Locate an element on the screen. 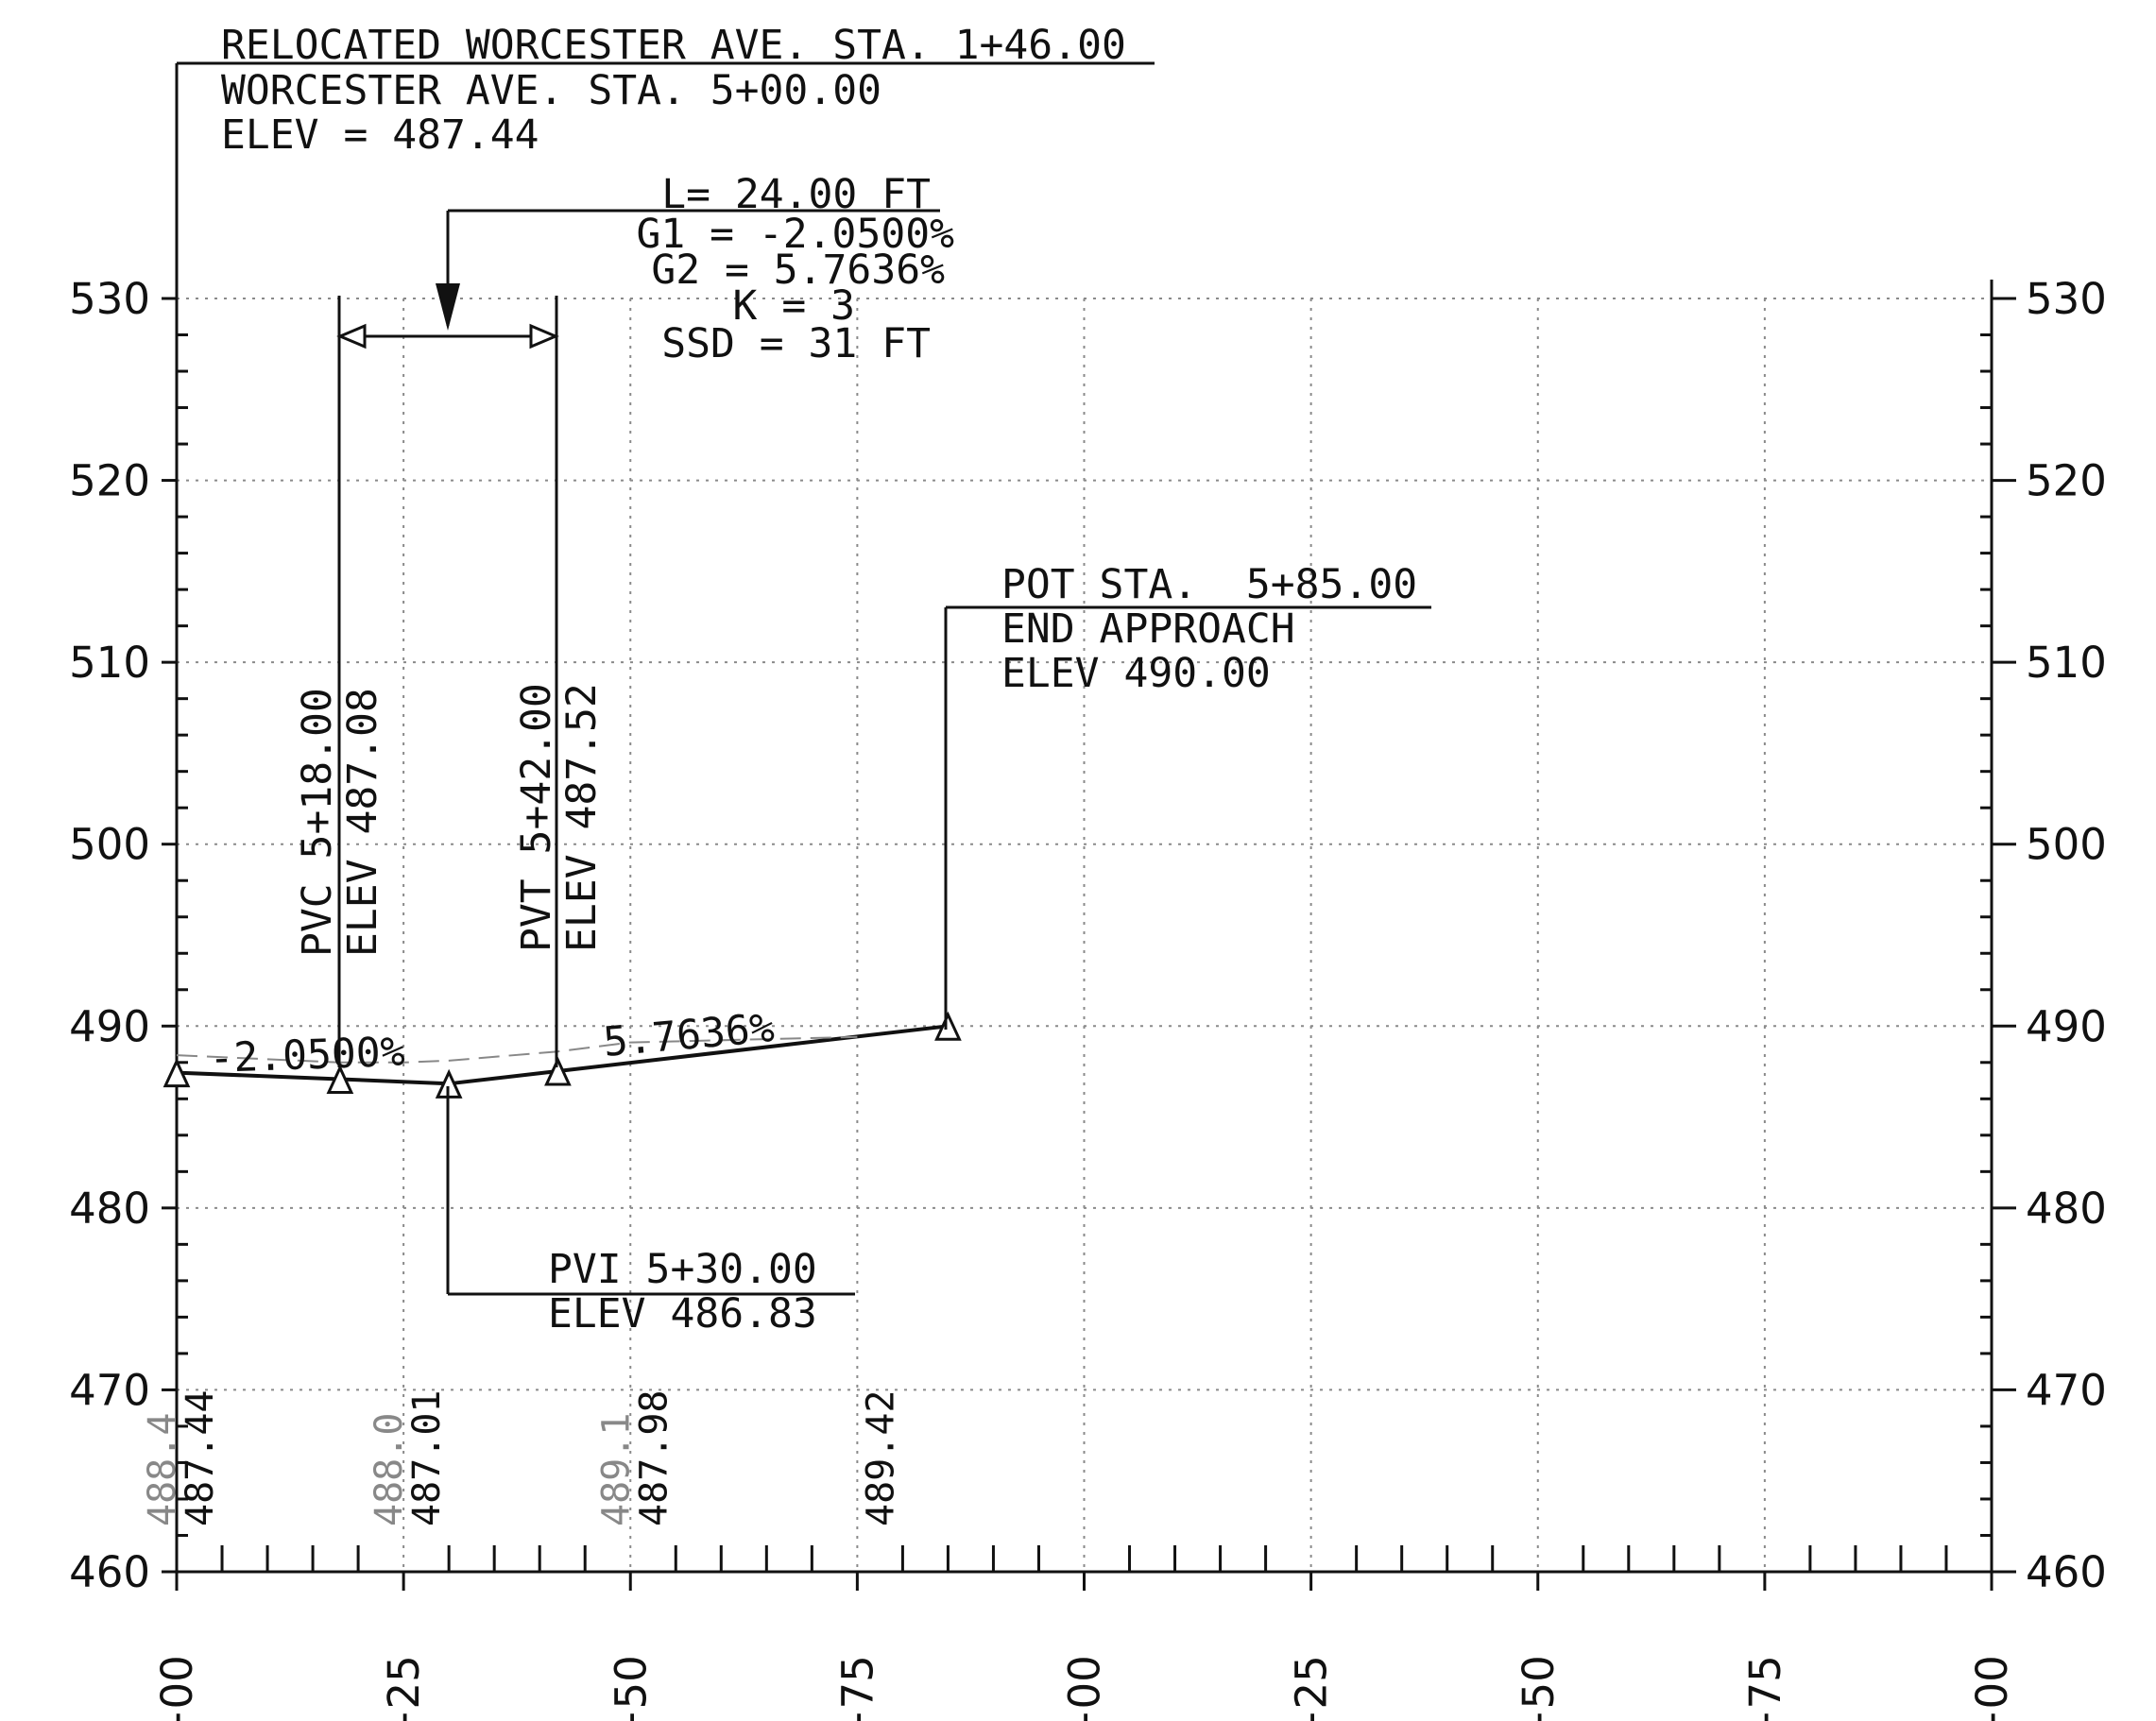  dimension-arrow-left is located at coordinates (351, 336).